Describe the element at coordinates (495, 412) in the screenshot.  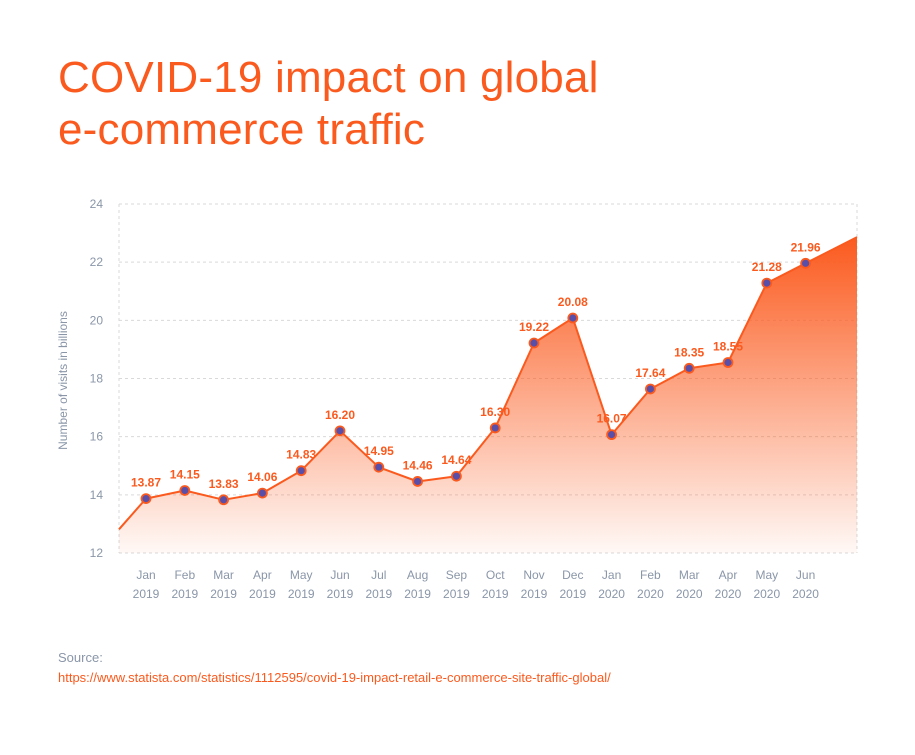
I see `data-label: 16.30` at that location.